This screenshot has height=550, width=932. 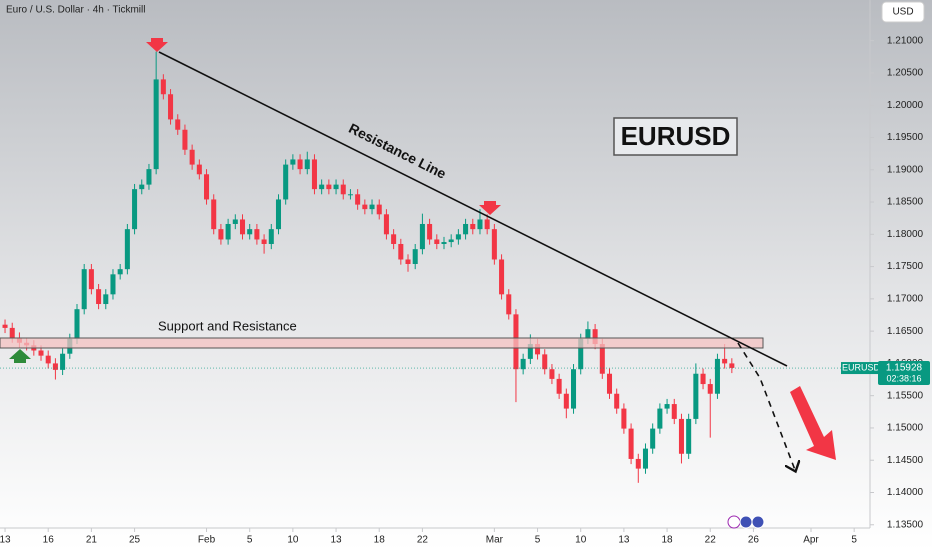 I want to click on symbol-box-label: EURUSD, so click(x=676, y=136).